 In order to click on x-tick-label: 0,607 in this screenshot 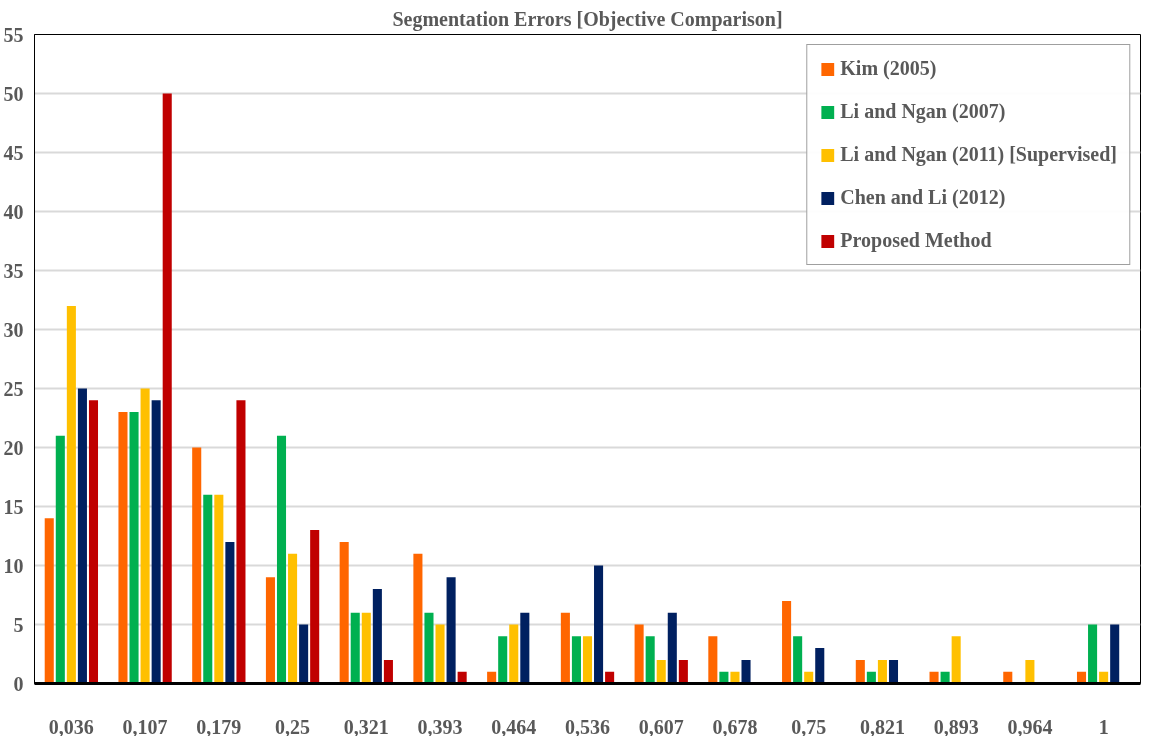, I will do `click(661, 726)`.